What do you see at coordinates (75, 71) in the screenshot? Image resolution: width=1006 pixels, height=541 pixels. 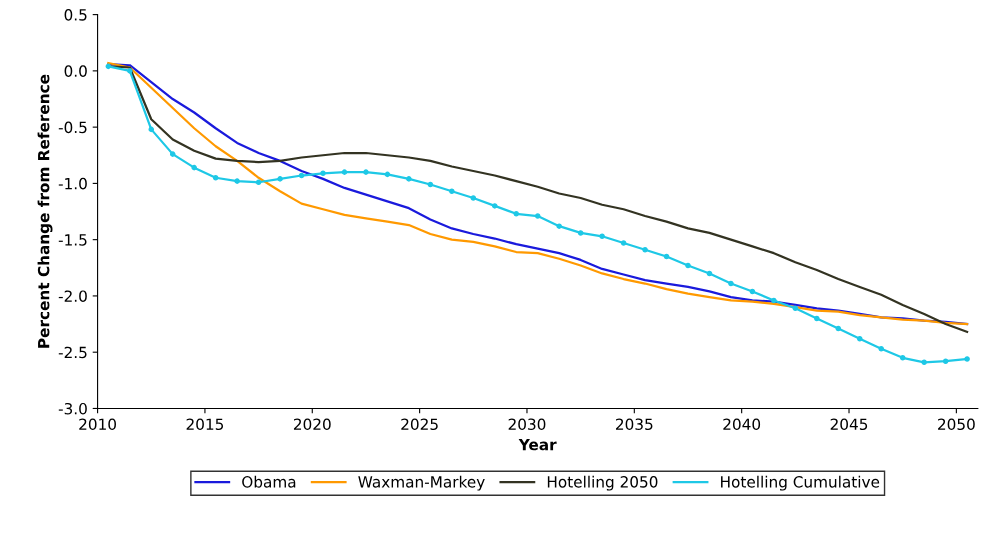 I see `y-tick-label: 0.0` at bounding box center [75, 71].